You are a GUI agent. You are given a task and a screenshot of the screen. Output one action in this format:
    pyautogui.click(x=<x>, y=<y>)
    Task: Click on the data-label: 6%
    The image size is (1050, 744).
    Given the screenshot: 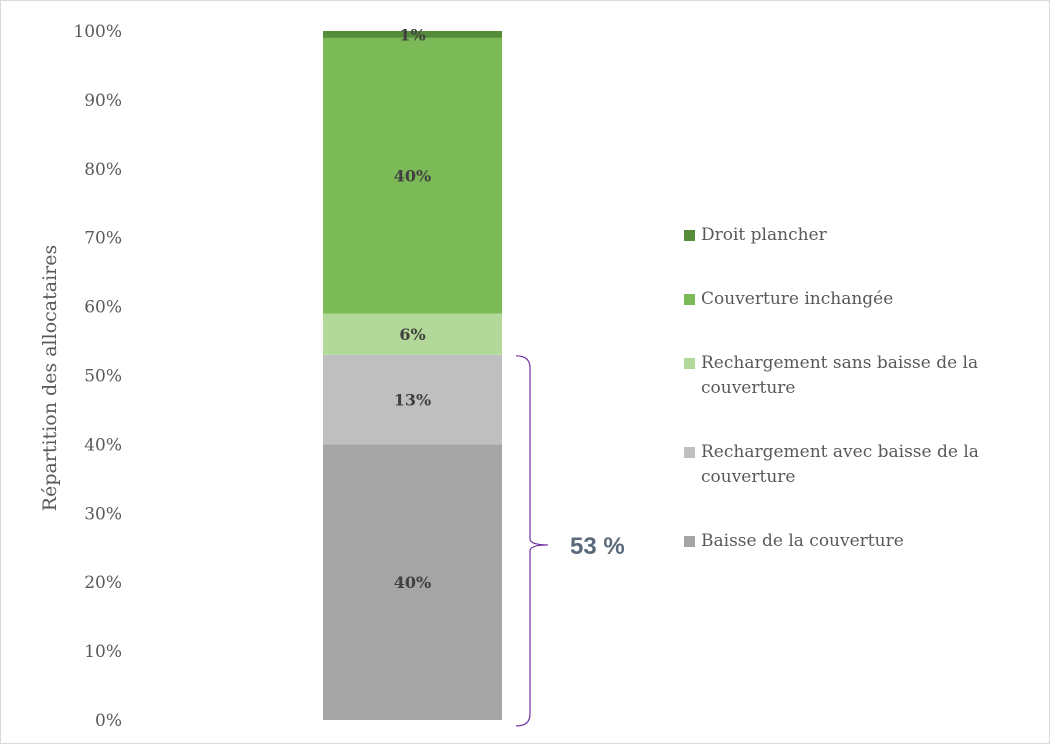 What is the action you would take?
    pyautogui.click(x=412, y=334)
    